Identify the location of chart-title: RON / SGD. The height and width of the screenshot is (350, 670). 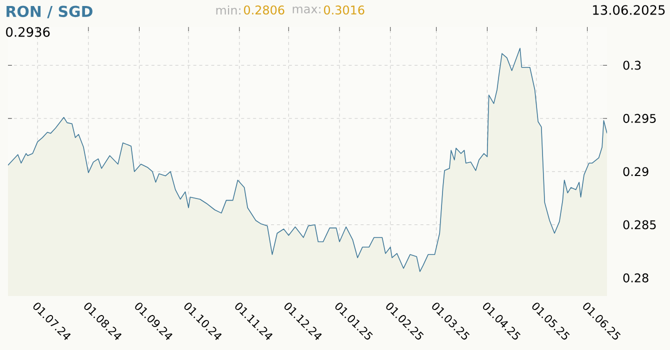
(49, 12).